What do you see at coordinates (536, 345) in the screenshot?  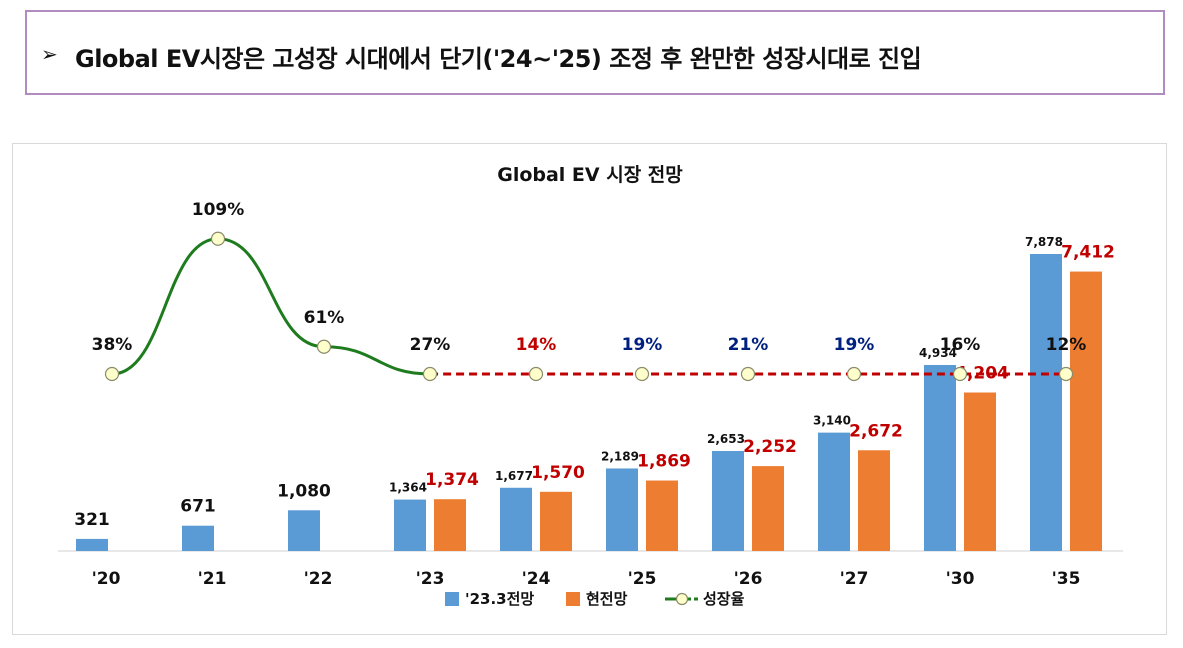 I see `growth-rate-label: 14%` at bounding box center [536, 345].